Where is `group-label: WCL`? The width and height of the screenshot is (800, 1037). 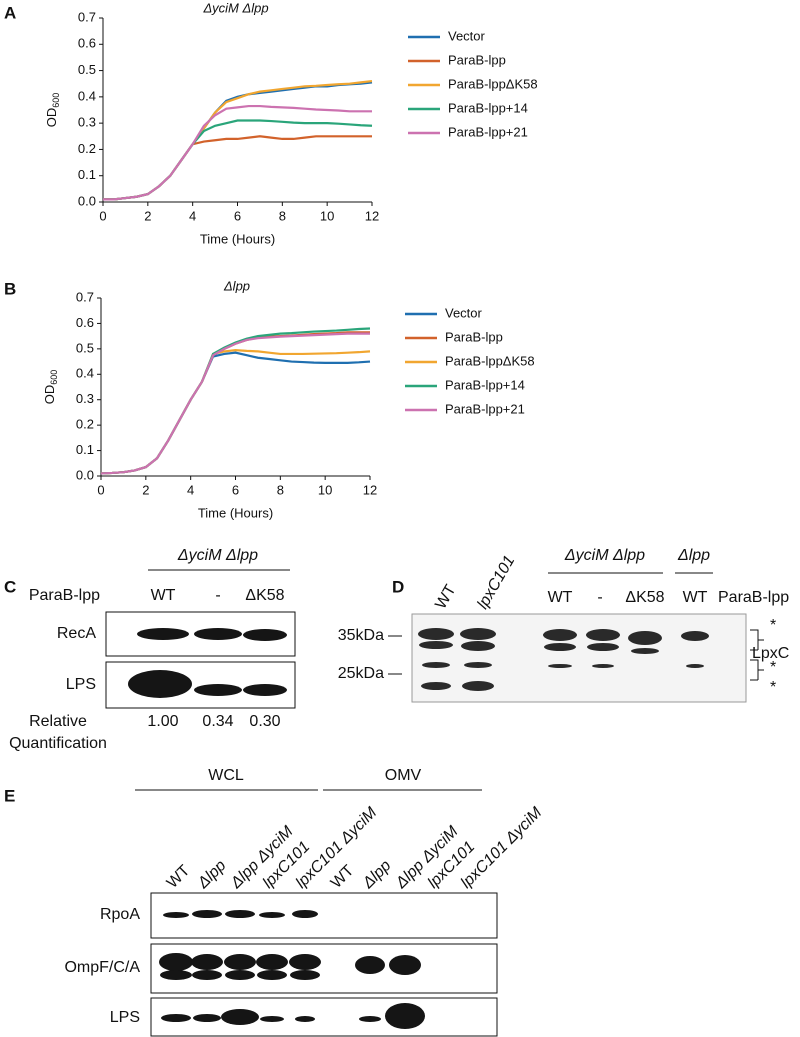
group-label: WCL is located at coordinates (226, 775).